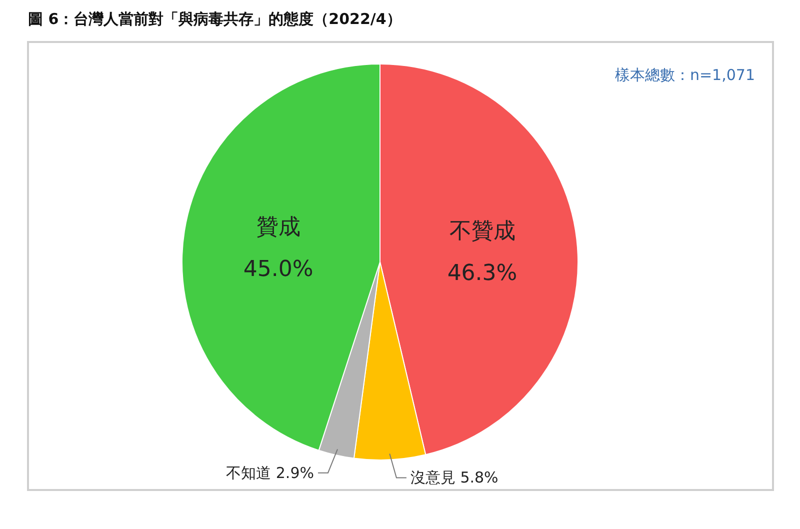  What do you see at coordinates (482, 273) in the screenshot?
I see `data-label: 46.3%` at bounding box center [482, 273].